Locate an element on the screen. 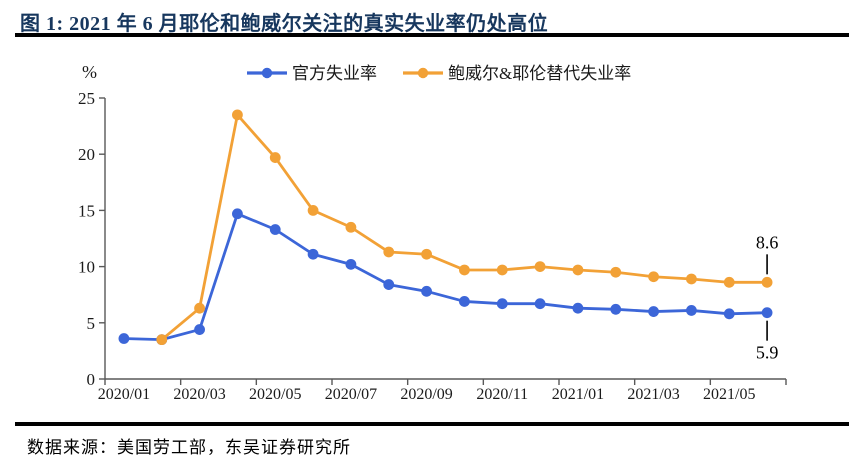 This screenshot has width=857, height=460. x-tick-label: 2020/05 is located at coordinates (275, 394).